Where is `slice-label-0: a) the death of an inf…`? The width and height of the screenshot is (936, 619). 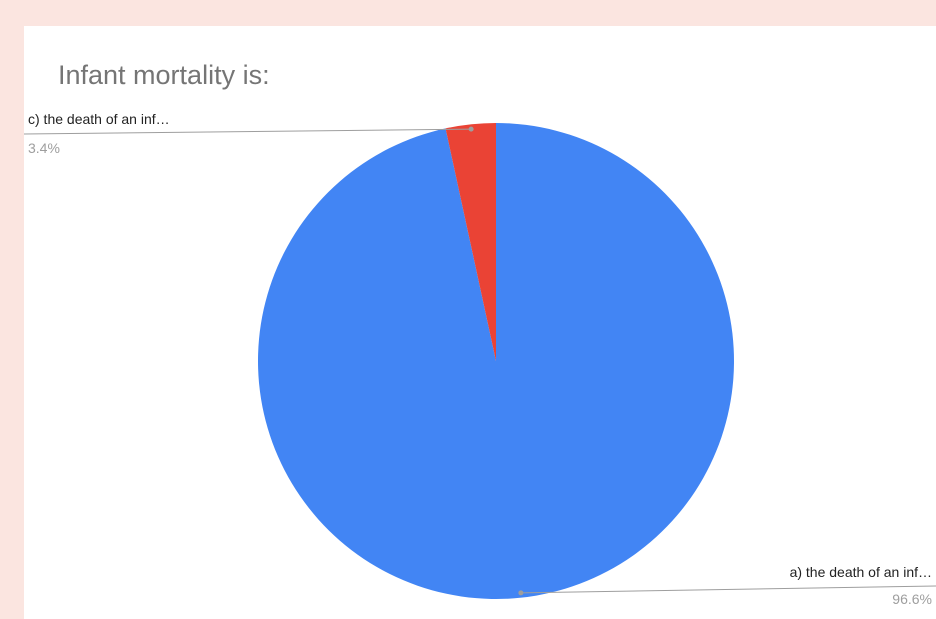 slice-label-0: a) the death of an inf… is located at coordinates (861, 572).